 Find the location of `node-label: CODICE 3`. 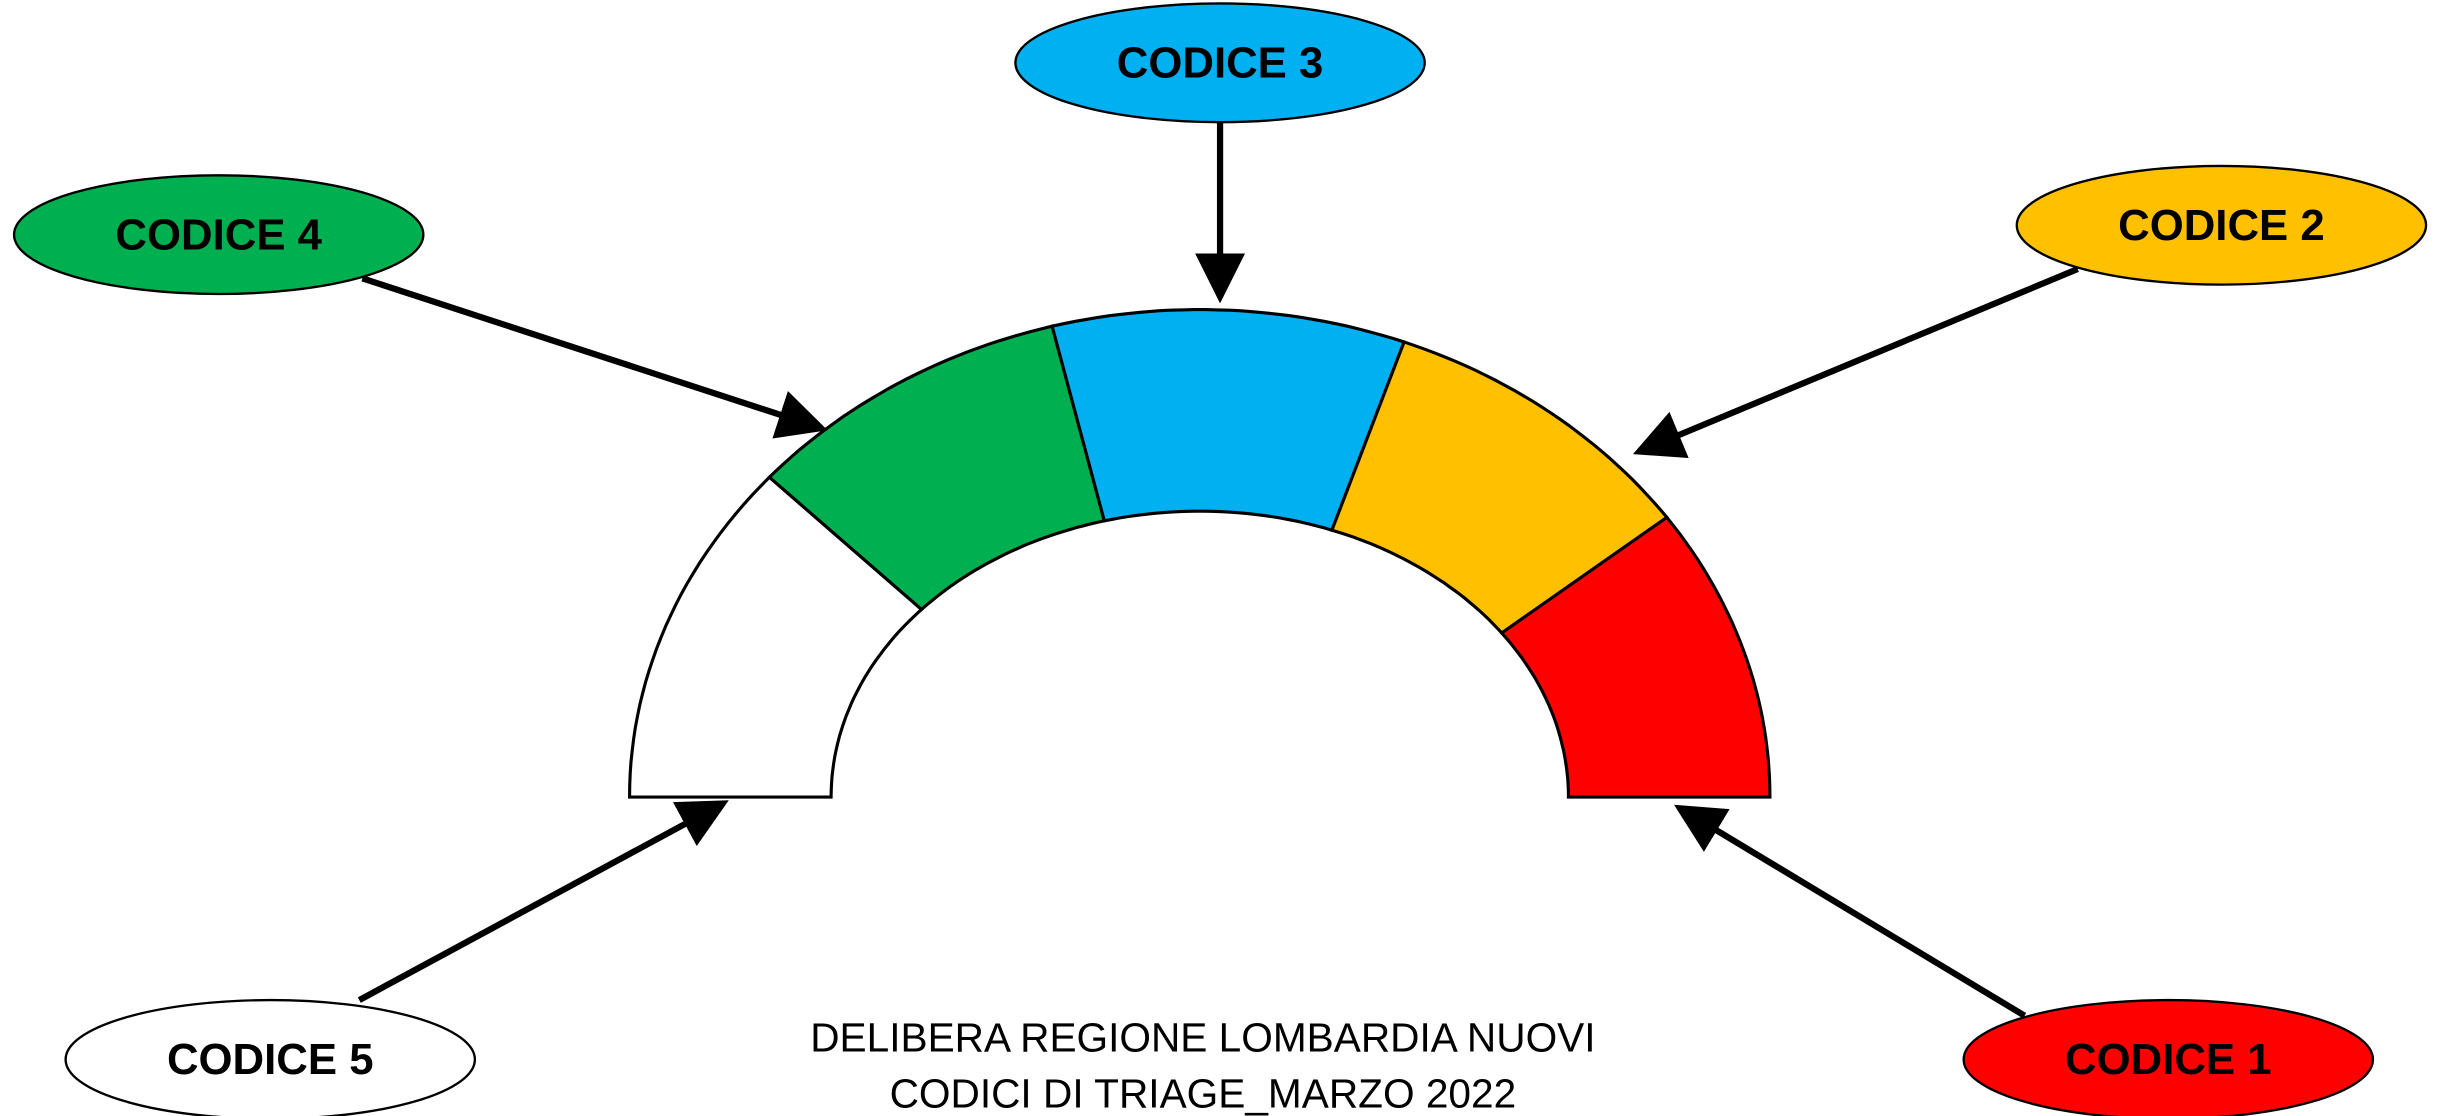

node-label: CODICE 3 is located at coordinates (1220, 62).